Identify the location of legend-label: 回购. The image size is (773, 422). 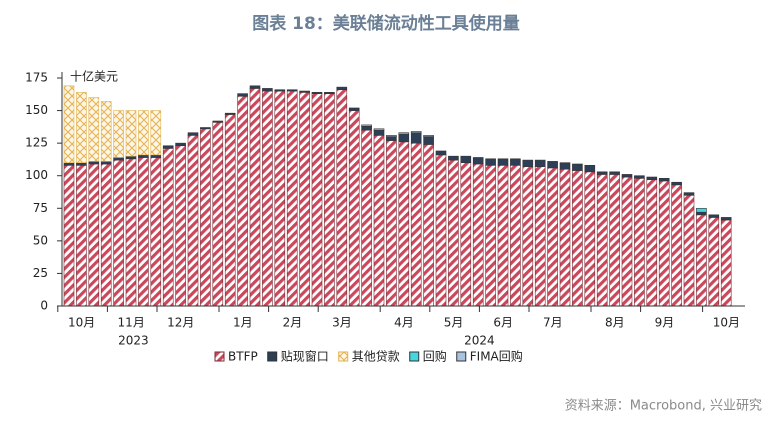
(435, 356).